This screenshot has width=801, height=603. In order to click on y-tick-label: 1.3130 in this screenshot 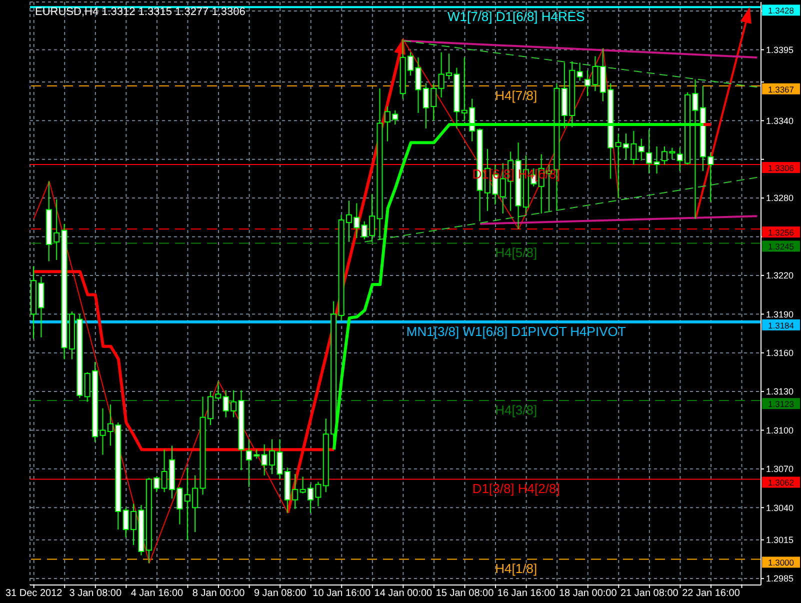, I will do `click(780, 391)`.